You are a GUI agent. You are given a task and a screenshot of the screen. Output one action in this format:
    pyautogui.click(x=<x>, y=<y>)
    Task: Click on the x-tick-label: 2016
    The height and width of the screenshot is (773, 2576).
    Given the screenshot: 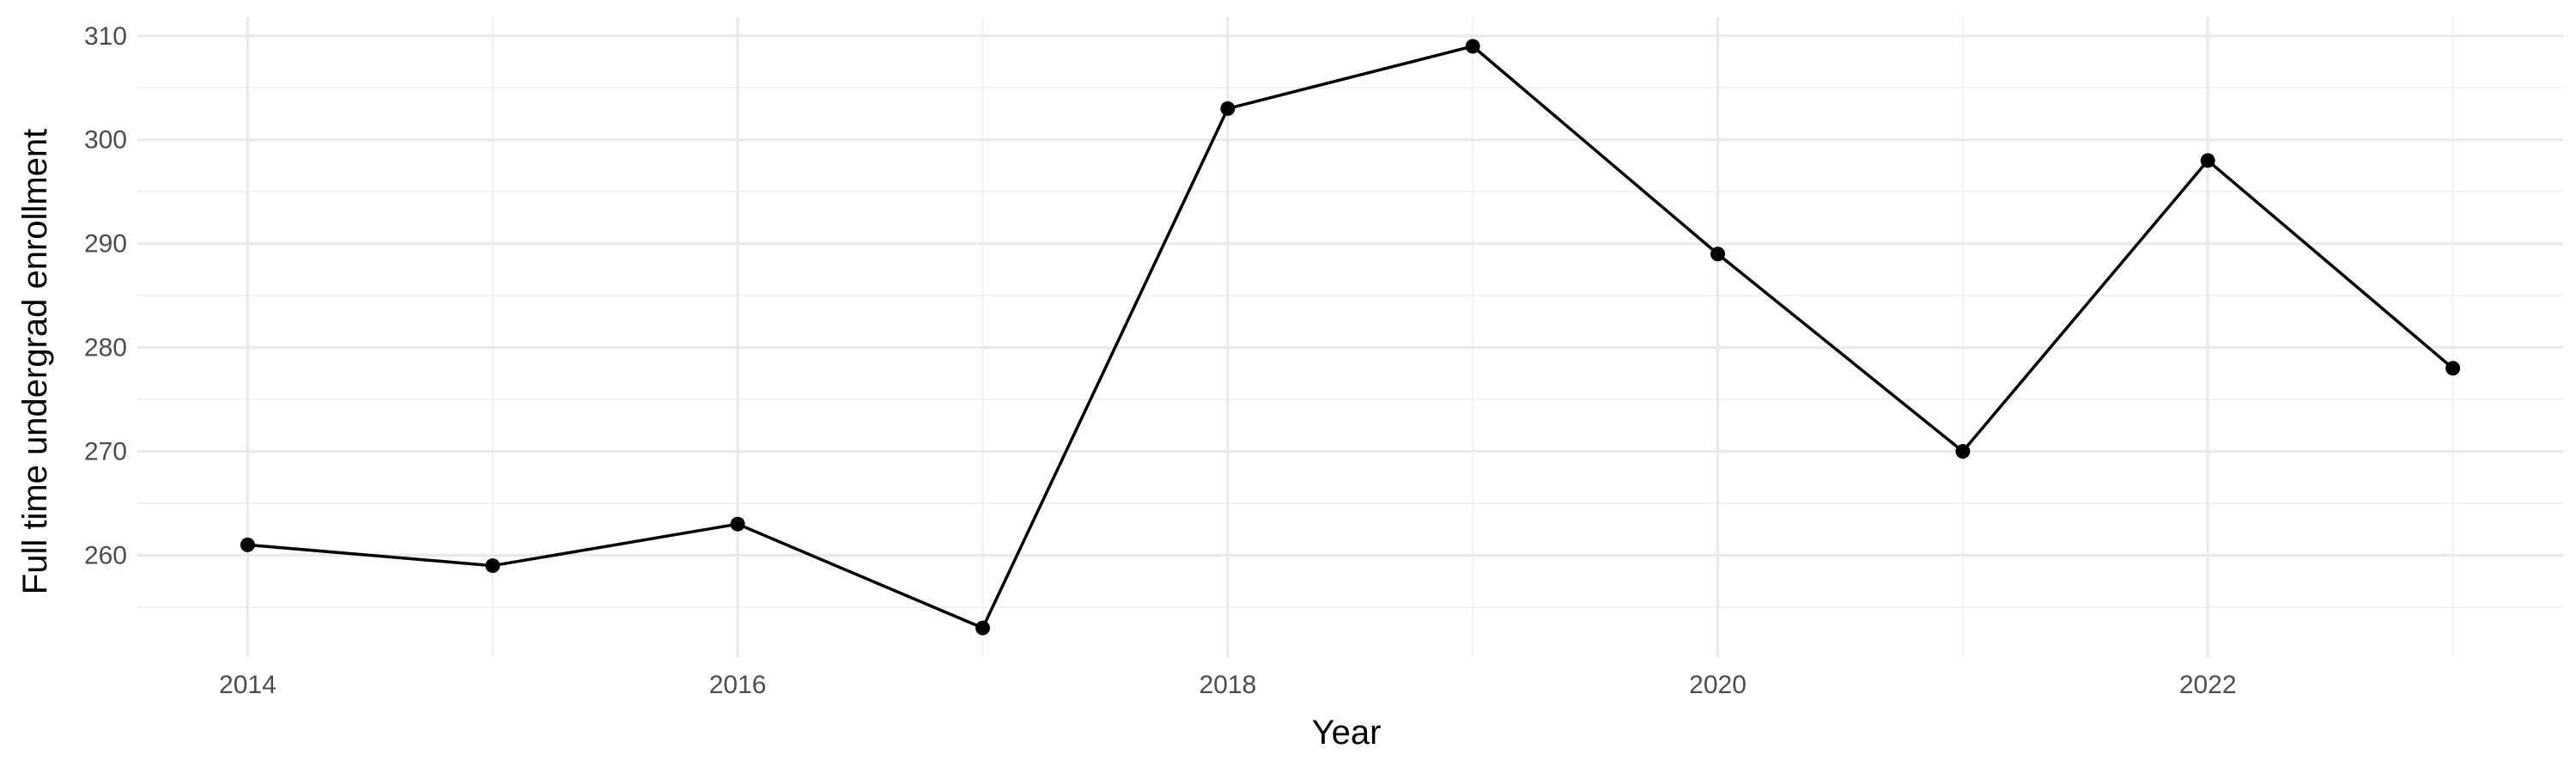 What is the action you would take?
    pyautogui.click(x=738, y=685)
    